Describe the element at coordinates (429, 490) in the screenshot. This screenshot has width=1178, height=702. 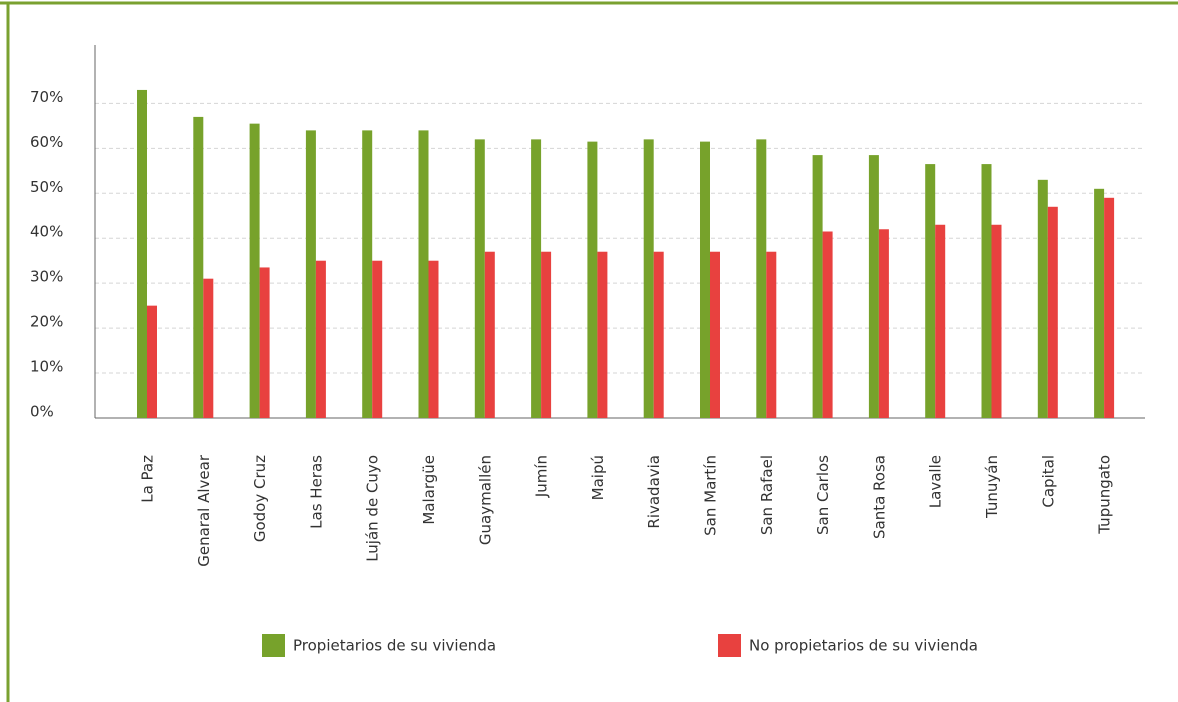
I see `x-tick-label: Malargüe` at that location.